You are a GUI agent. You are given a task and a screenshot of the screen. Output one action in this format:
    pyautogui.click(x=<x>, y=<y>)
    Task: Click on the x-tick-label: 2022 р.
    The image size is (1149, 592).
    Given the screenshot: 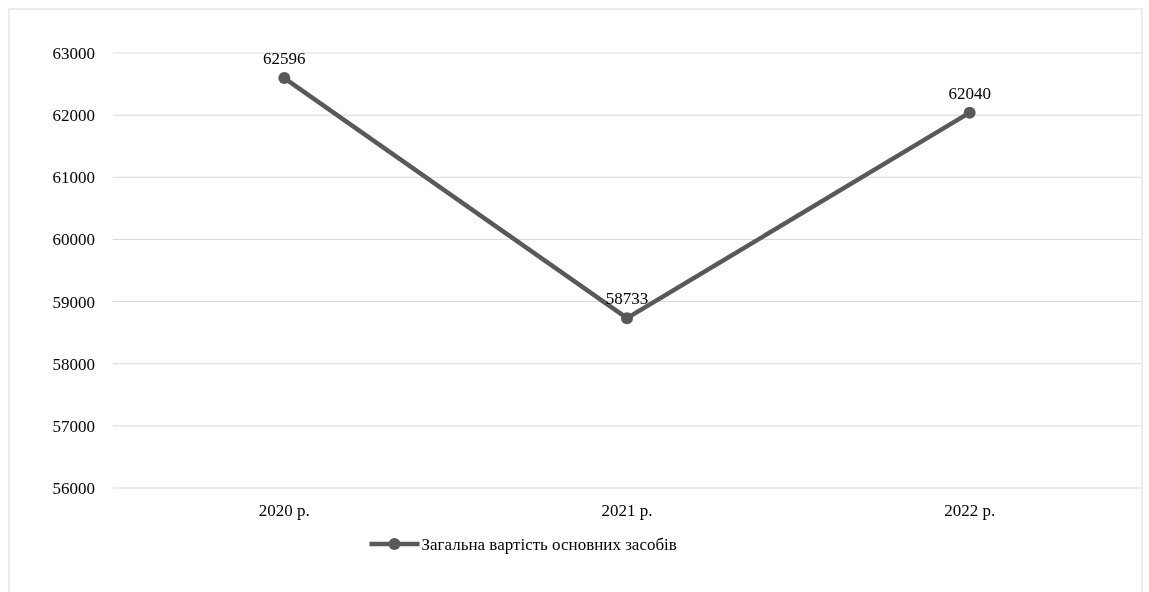 What is the action you would take?
    pyautogui.click(x=970, y=510)
    